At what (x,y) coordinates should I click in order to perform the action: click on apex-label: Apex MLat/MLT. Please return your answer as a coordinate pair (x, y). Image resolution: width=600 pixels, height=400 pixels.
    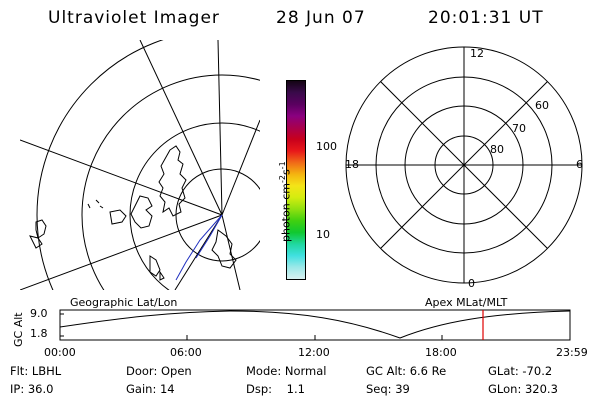
    Looking at the image, I should click on (466, 302).